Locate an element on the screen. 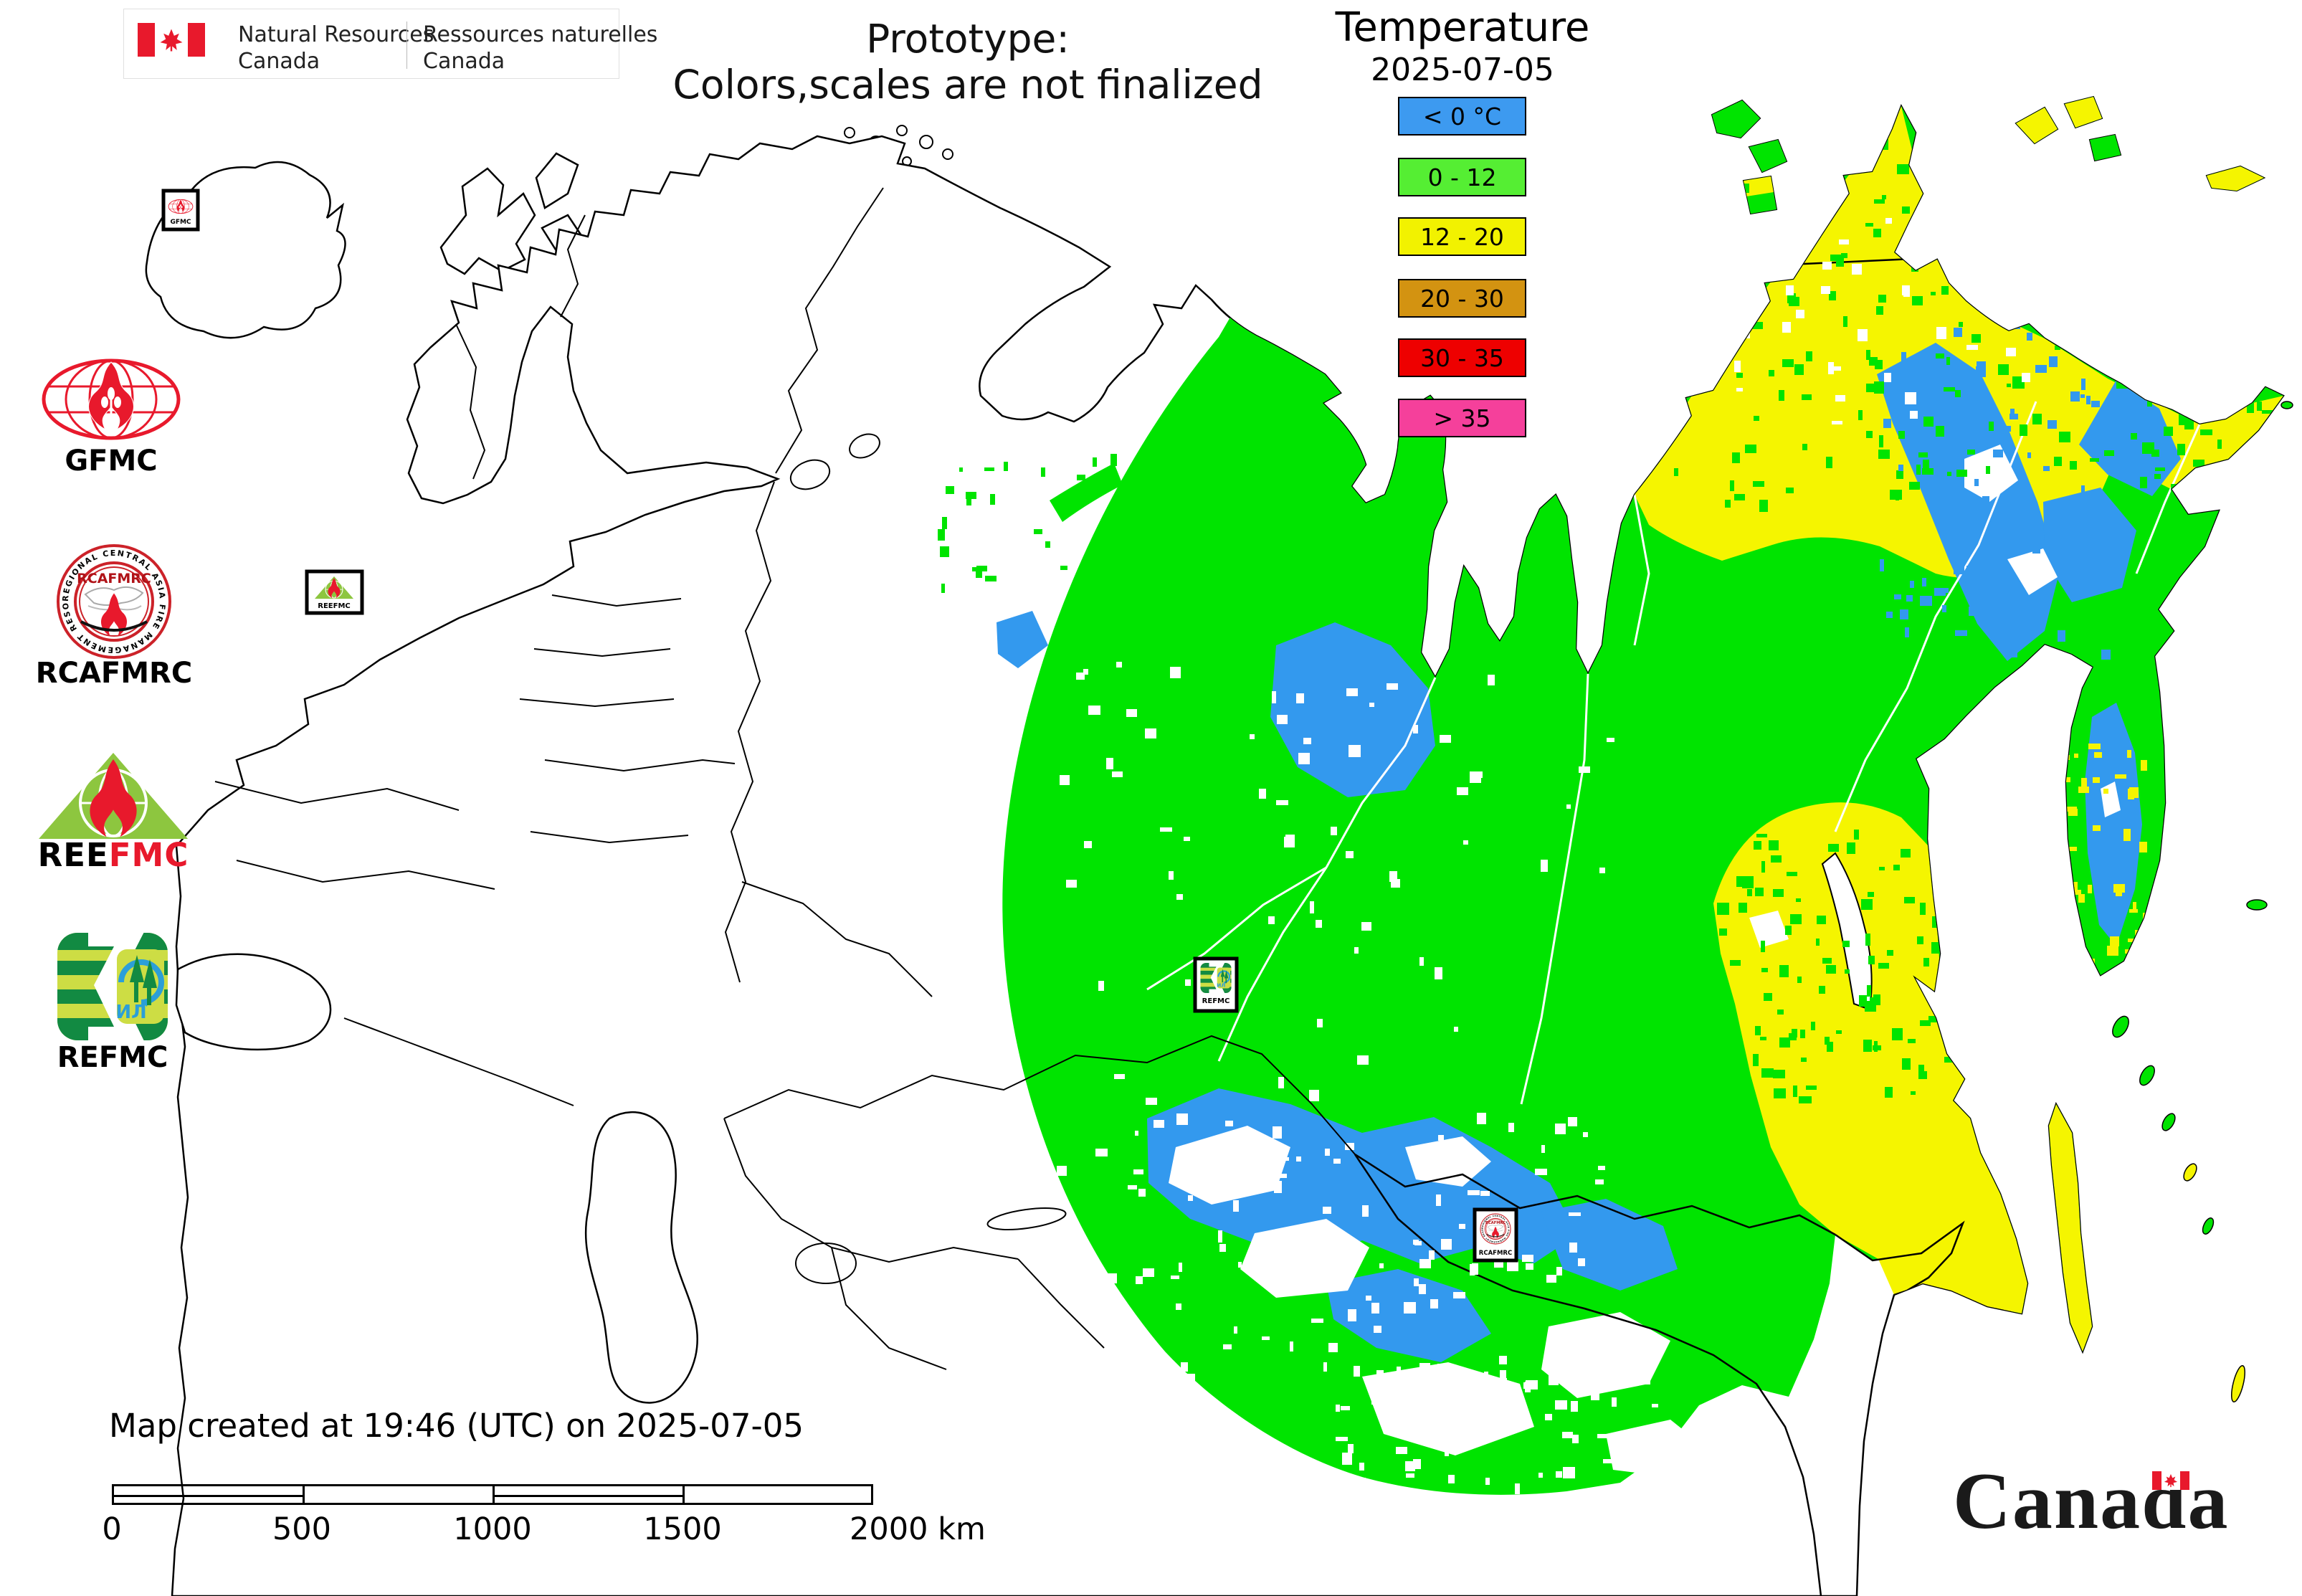 Image resolution: width=2302 pixels, height=1596 pixels. map-marker-reefmc-label: REEFMC is located at coordinates (334, 606).